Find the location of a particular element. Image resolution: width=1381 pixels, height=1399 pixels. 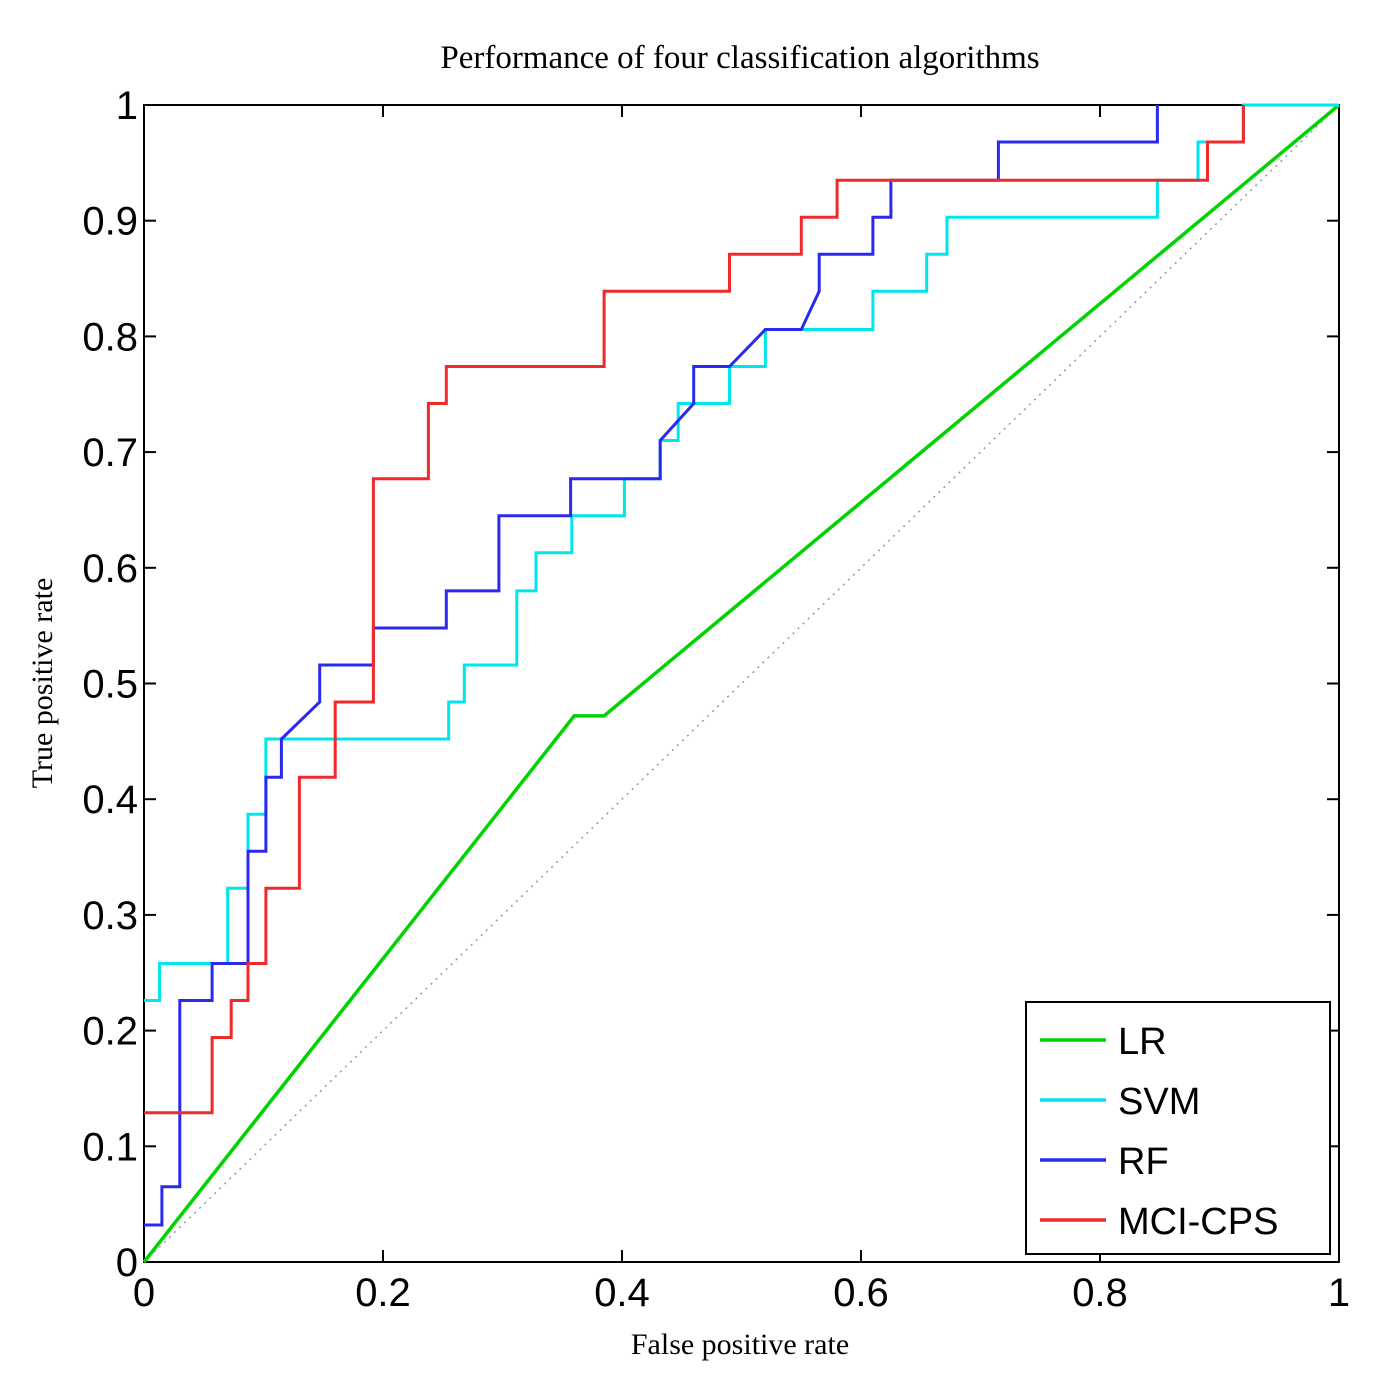

x-tick-label: 0.4 is located at coordinates (622, 1293).